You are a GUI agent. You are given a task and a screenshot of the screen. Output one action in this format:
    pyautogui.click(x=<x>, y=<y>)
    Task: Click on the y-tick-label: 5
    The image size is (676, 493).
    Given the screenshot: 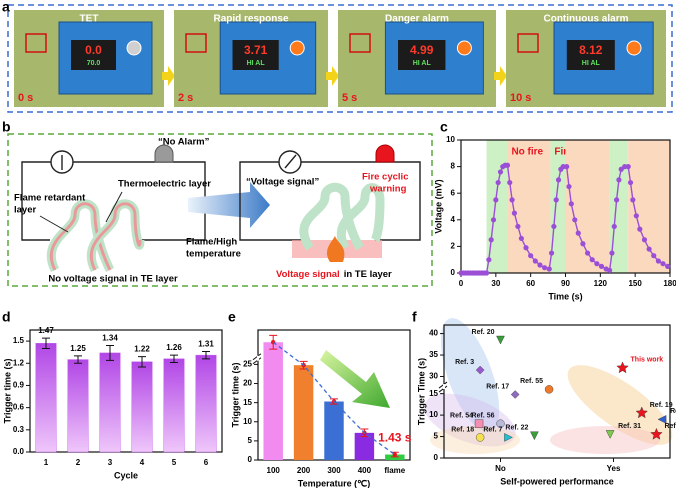 What is the action you would take?
    pyautogui.click(x=436, y=436)
    